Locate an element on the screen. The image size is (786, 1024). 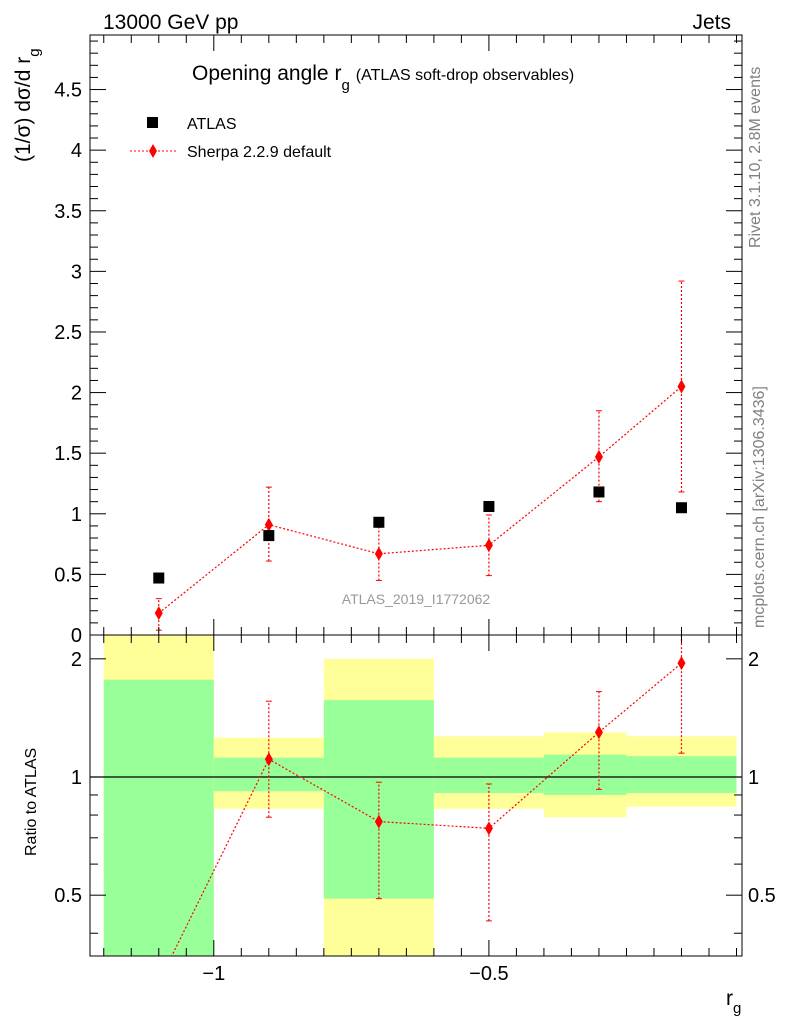
main-y-tick-label: 2 is located at coordinates (76, 394).